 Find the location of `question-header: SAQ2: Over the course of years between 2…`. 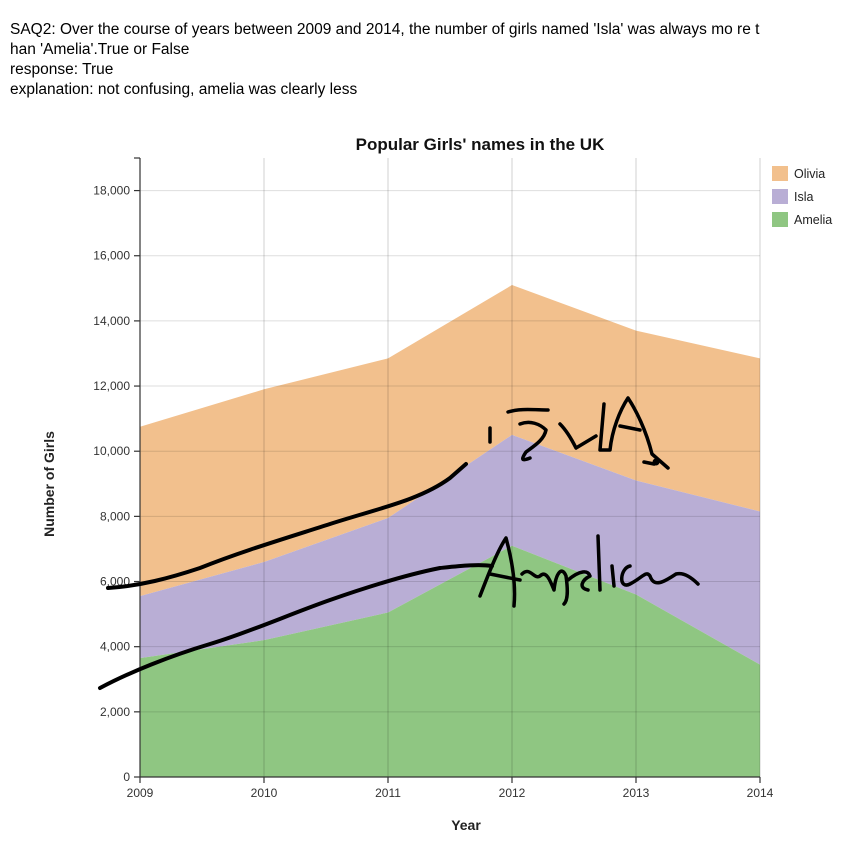

question-header: SAQ2: Over the course of years between 2… is located at coordinates (385, 60).